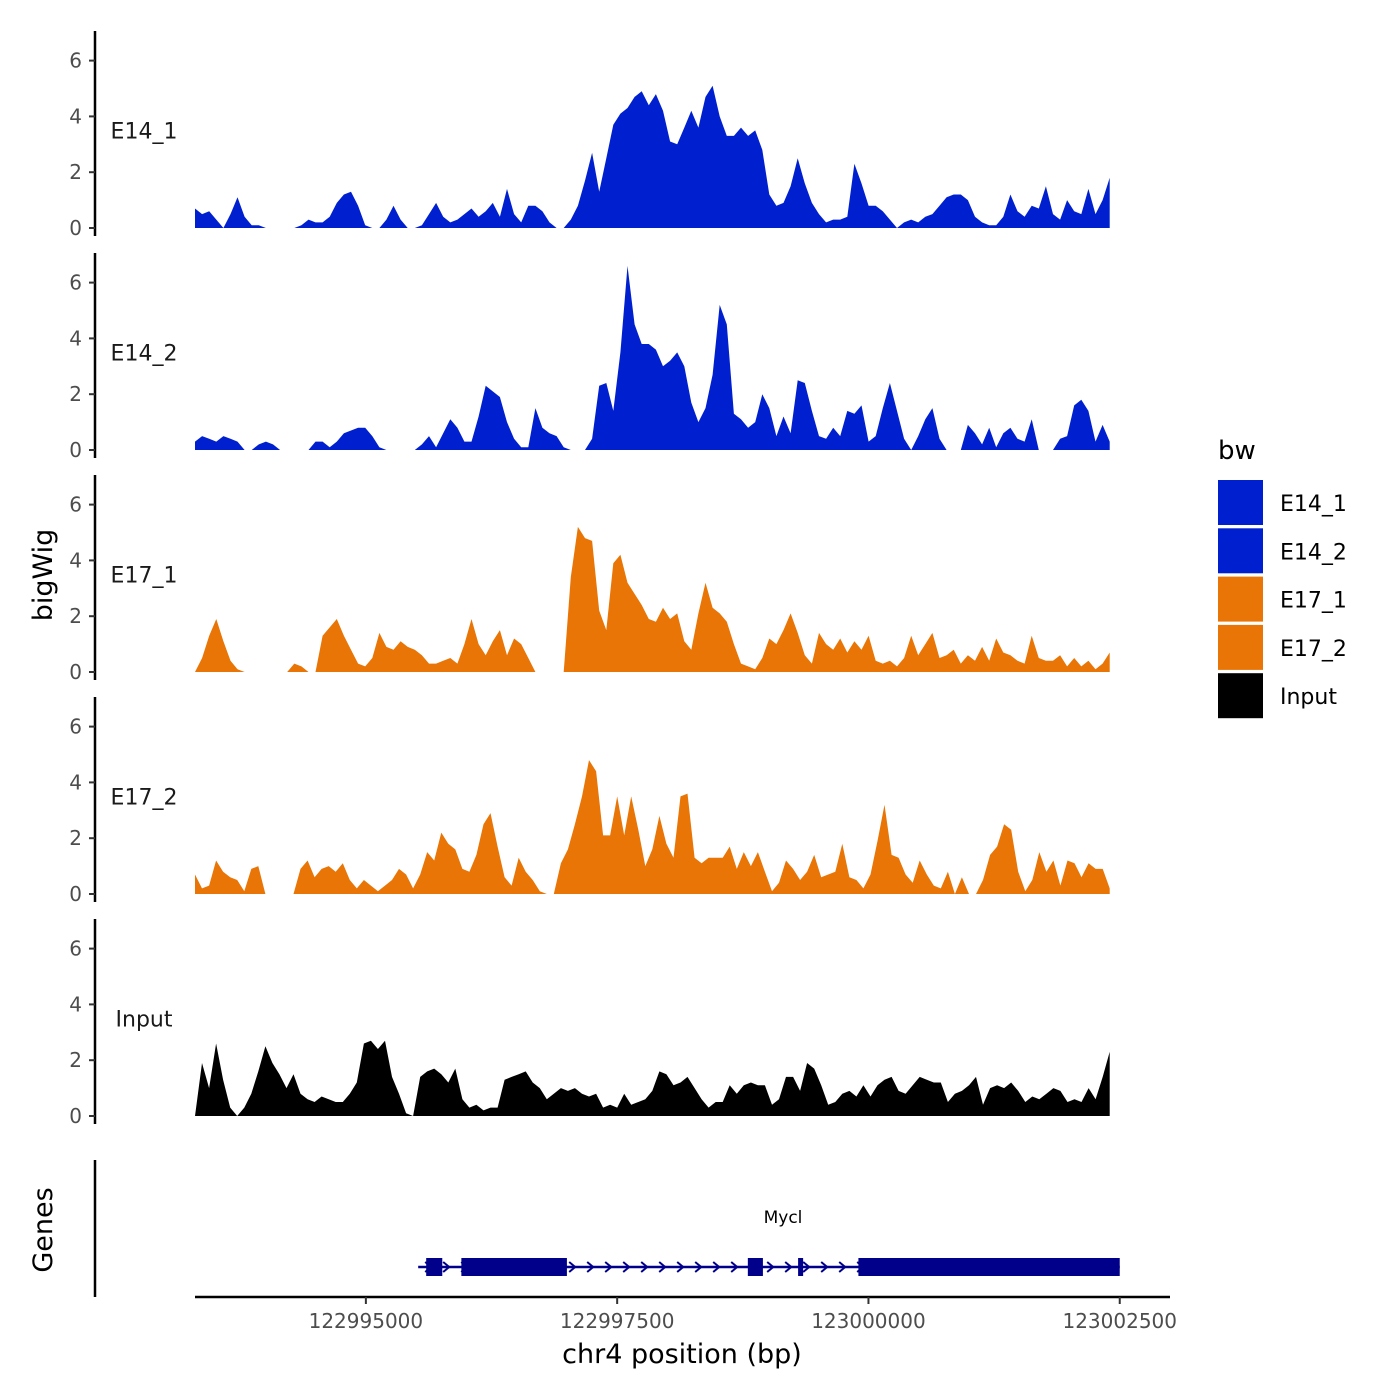 This screenshot has height=1400, width=1400. I want to click on track-e17_1: 0 2 4 6 E17_1, so click(589, 579).